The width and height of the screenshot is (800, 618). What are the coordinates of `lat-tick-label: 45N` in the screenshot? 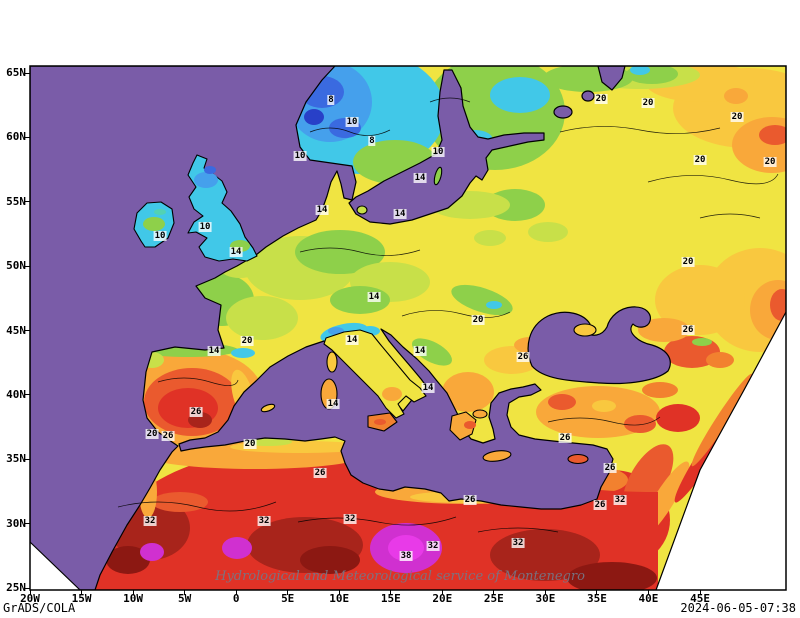 It's located at (16, 330).